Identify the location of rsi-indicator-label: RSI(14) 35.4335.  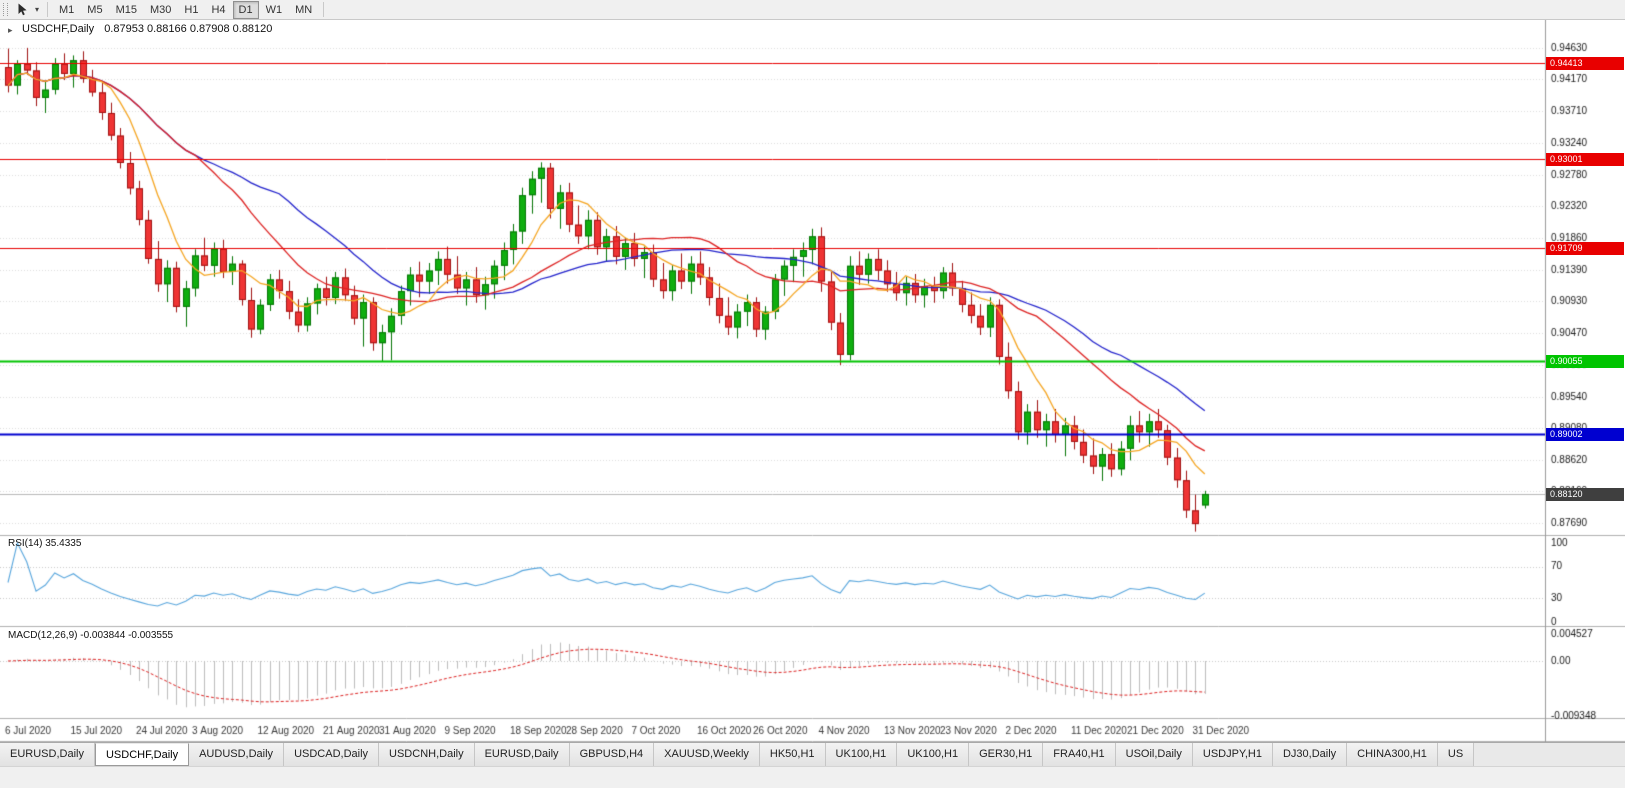
(45, 543).